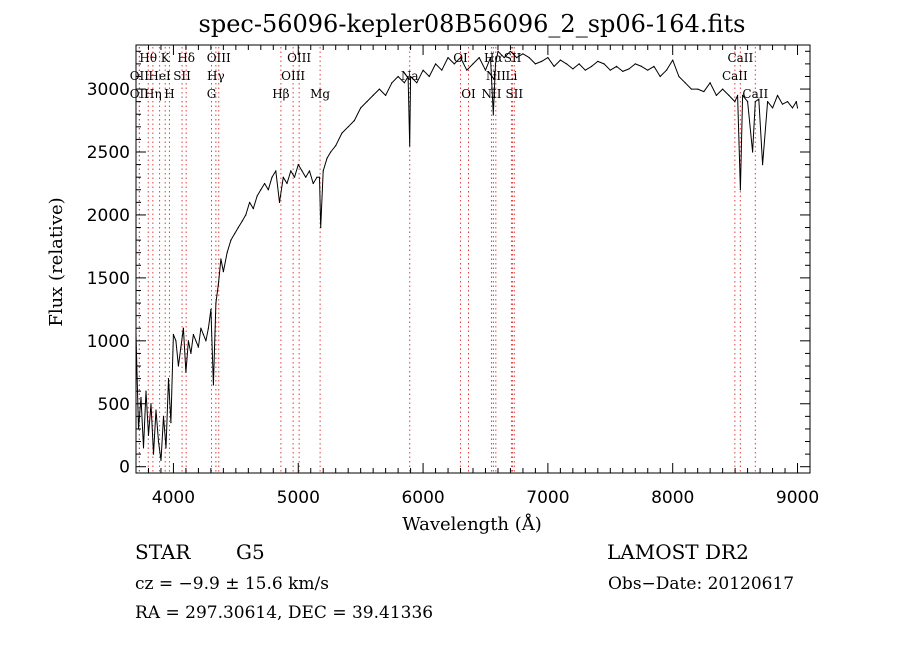  Describe the element at coordinates (108, 90) in the screenshot. I see `y-tick-label: 3000` at that location.